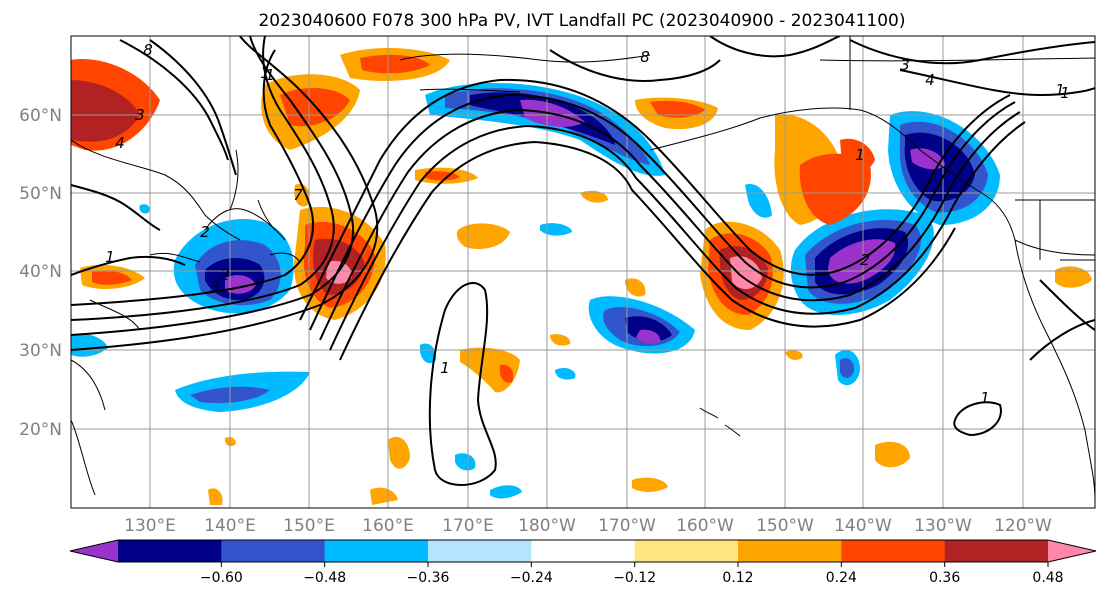  I want to click on lon-tick-label: 130°W, so click(943, 526).